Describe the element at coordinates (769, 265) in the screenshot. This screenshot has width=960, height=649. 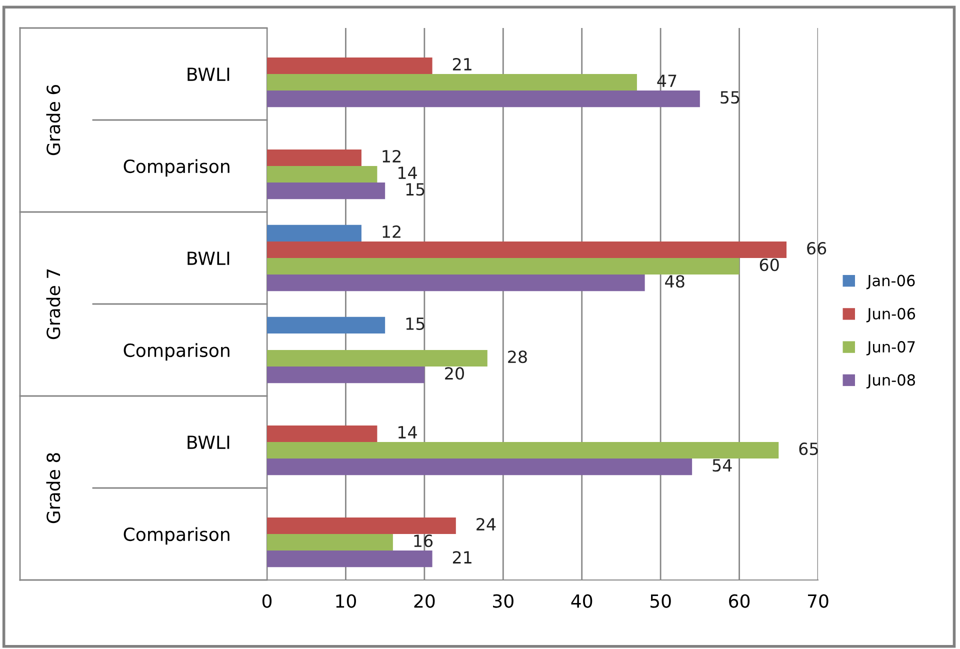
I see `data-label: 60` at that location.